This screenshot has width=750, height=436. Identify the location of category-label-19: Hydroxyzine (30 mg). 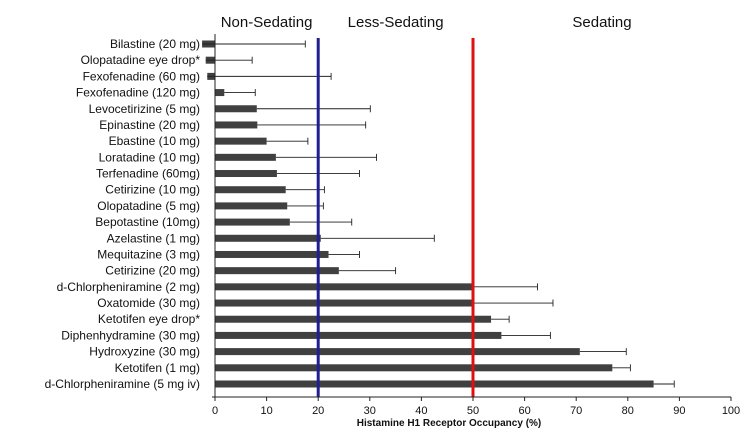
(144, 352).